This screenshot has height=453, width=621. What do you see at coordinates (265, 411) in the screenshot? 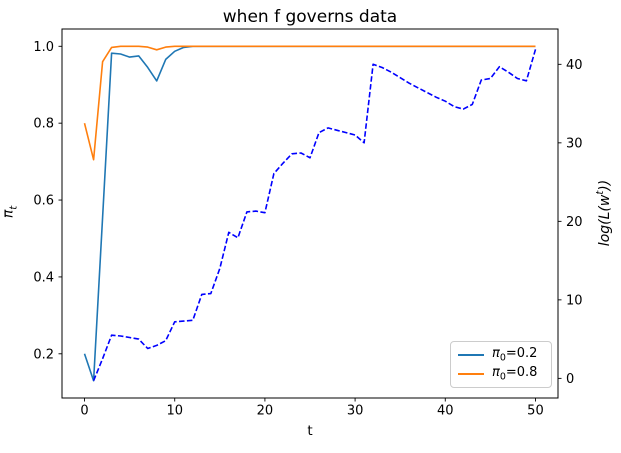
I see `x-tick-label: 20` at bounding box center [265, 411].